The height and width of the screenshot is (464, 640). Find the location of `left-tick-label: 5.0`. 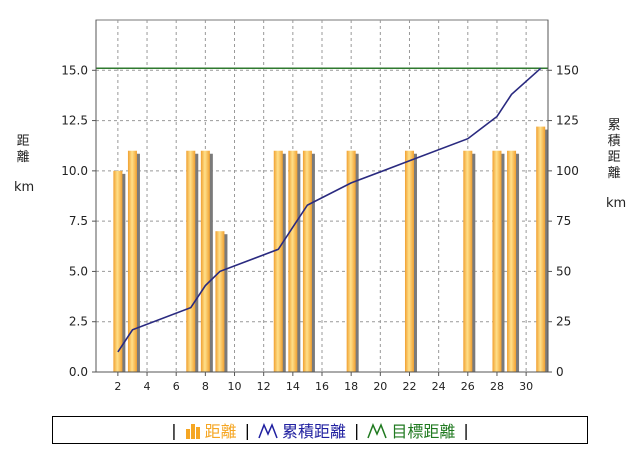

left-tick-label: 5.0 is located at coordinates (78, 271).